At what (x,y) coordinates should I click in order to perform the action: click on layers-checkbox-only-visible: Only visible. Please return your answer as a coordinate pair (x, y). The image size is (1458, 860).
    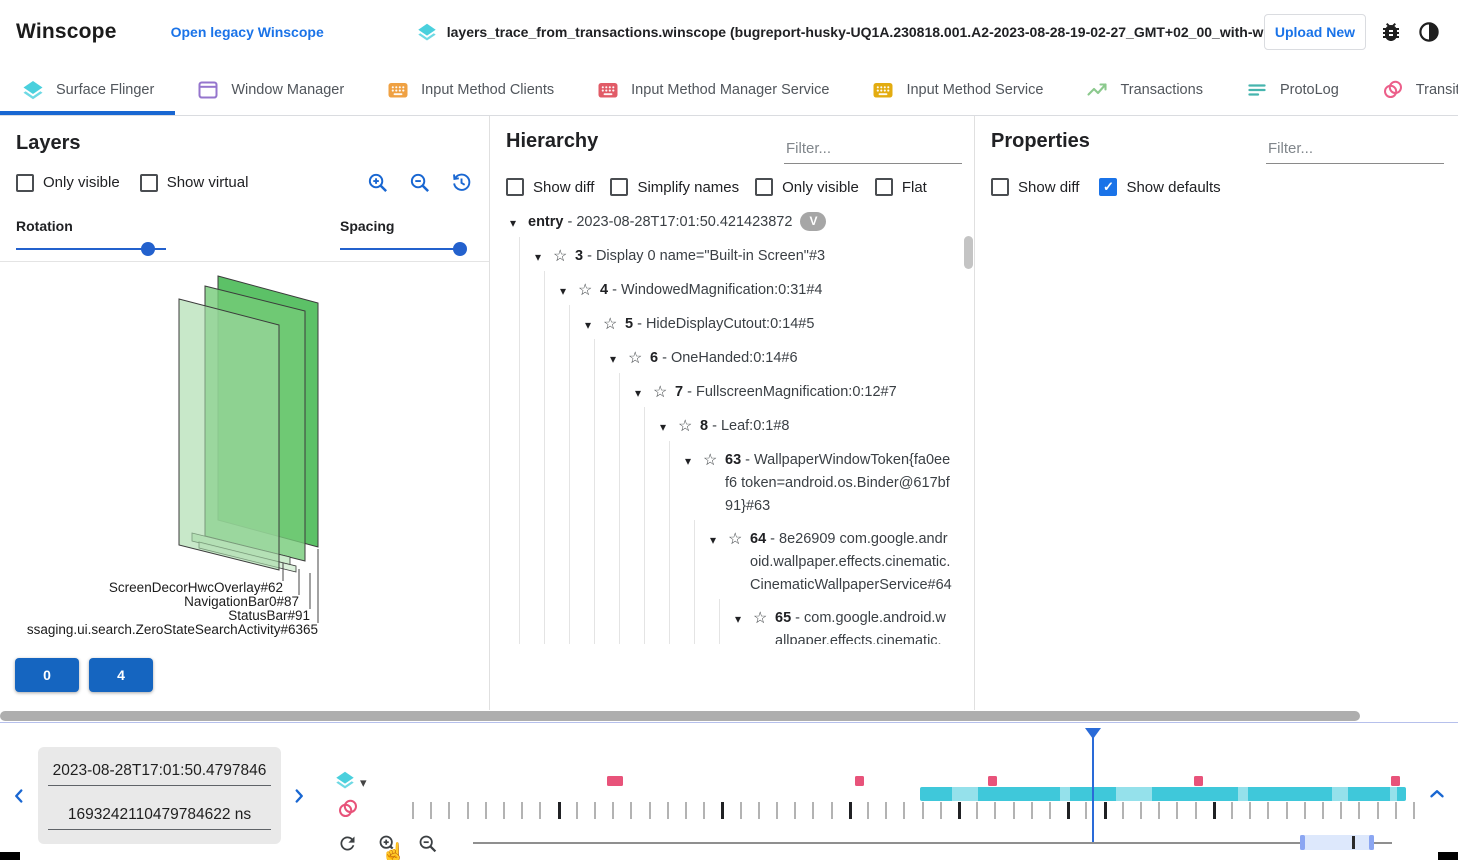
    Looking at the image, I should click on (68, 182).